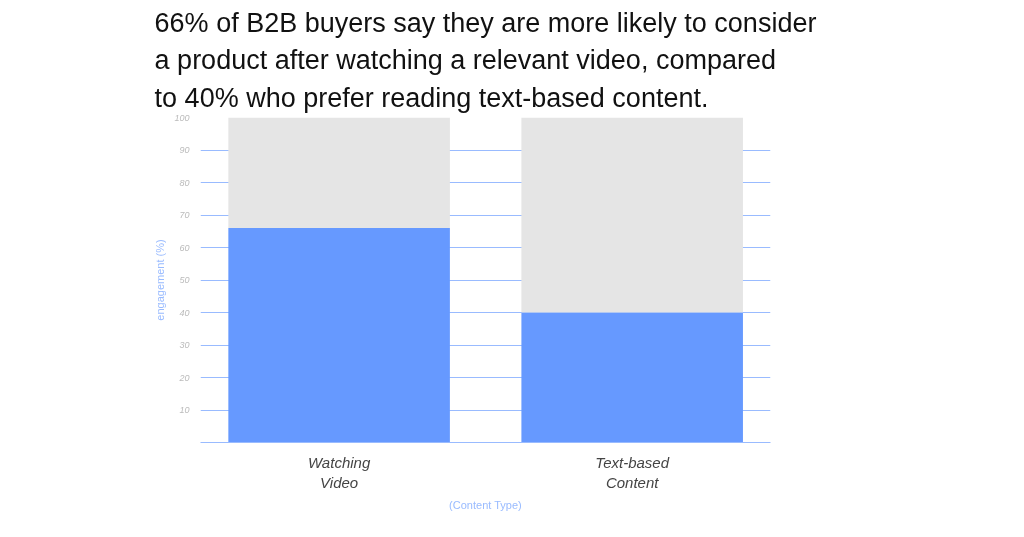 Image resolution: width=1024 pixels, height=537 pixels. Describe the element at coordinates (160, 280) in the screenshot. I see `y-axis-title: engagement (%)` at that location.